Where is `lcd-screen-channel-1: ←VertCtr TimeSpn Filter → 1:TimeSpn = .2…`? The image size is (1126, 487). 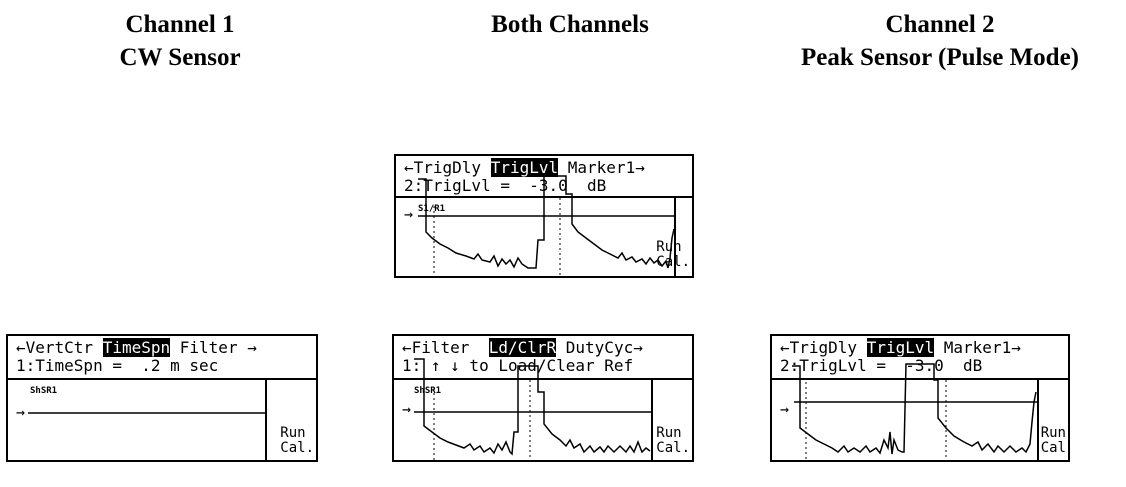 lcd-screen-channel-1: ←VertCtr TimeSpn Filter → 1:TimeSpn = .2… is located at coordinates (162, 398).